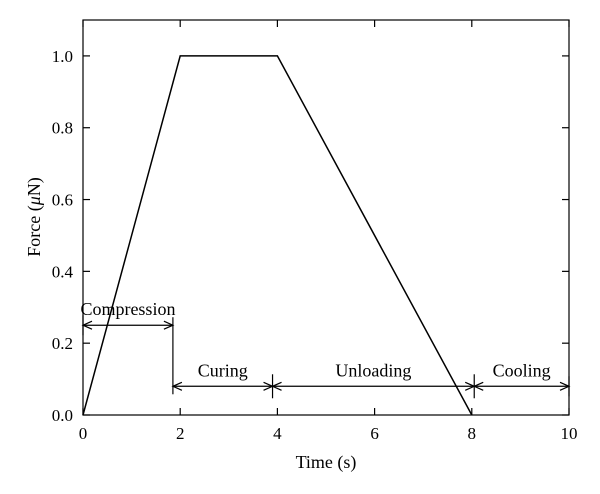  What do you see at coordinates (328, 433) in the screenshot?
I see `x-tick-labels: 0 2 4 6 8 10` at bounding box center [328, 433].